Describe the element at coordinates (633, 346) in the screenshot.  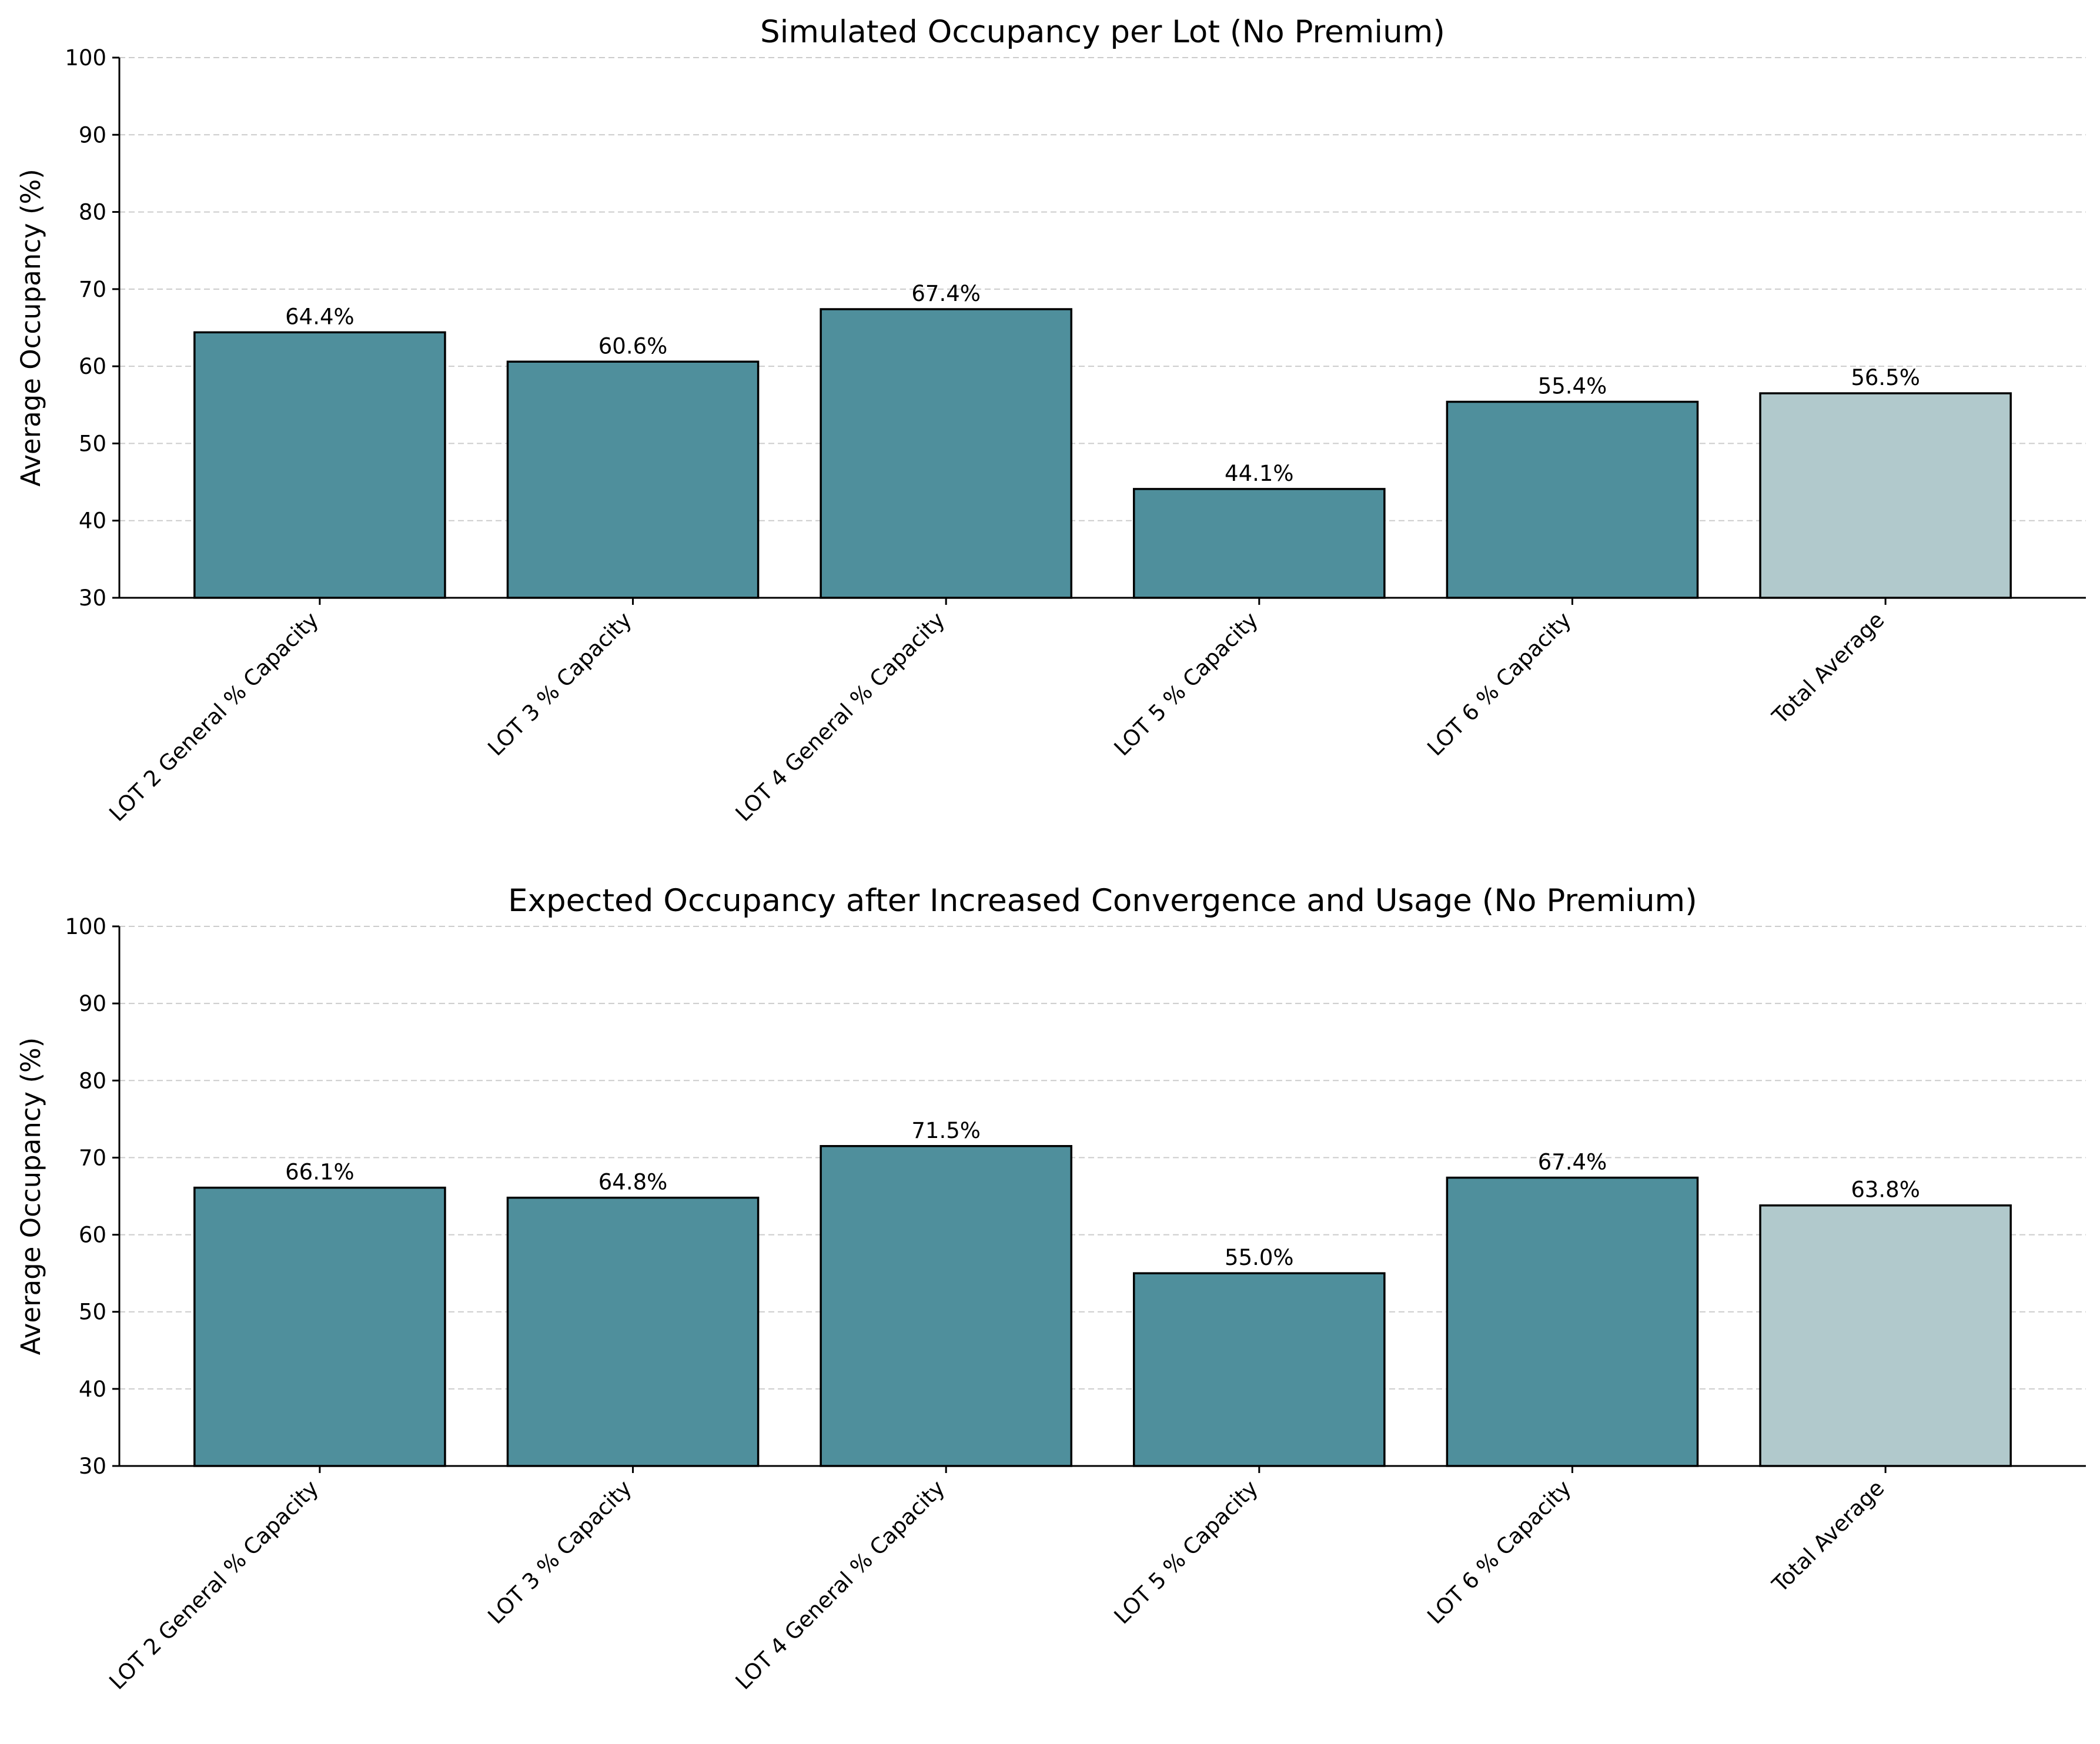
I see `bar-value-label: 60.6%` at that location.